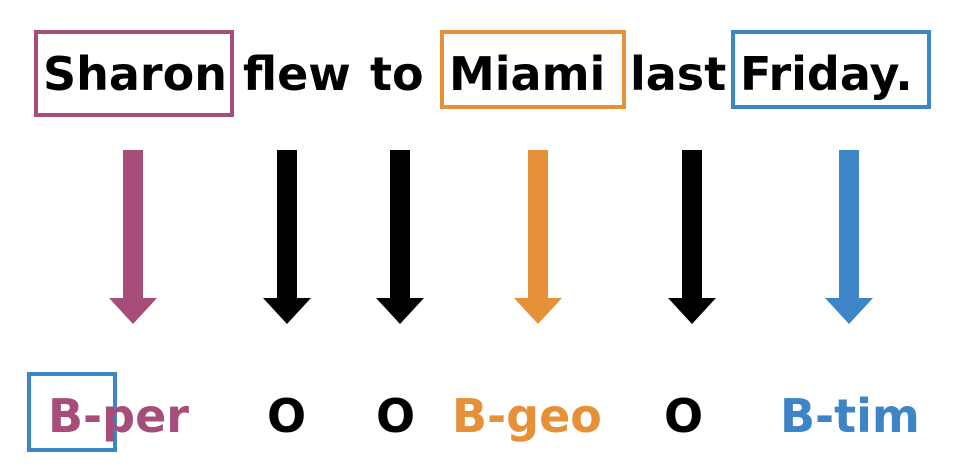 This screenshot has width=972, height=476. I want to click on tag-geo: B-geo, so click(527, 416).